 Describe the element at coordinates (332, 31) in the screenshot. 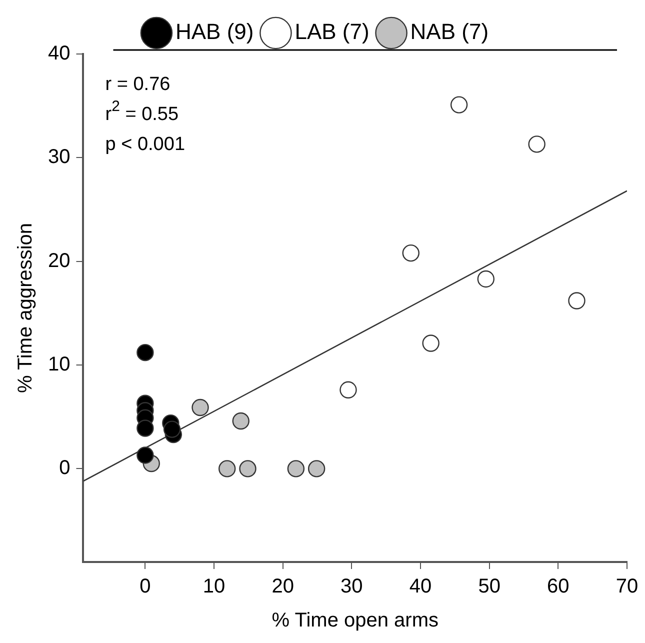

I see `legend-label: LAB (7)` at that location.